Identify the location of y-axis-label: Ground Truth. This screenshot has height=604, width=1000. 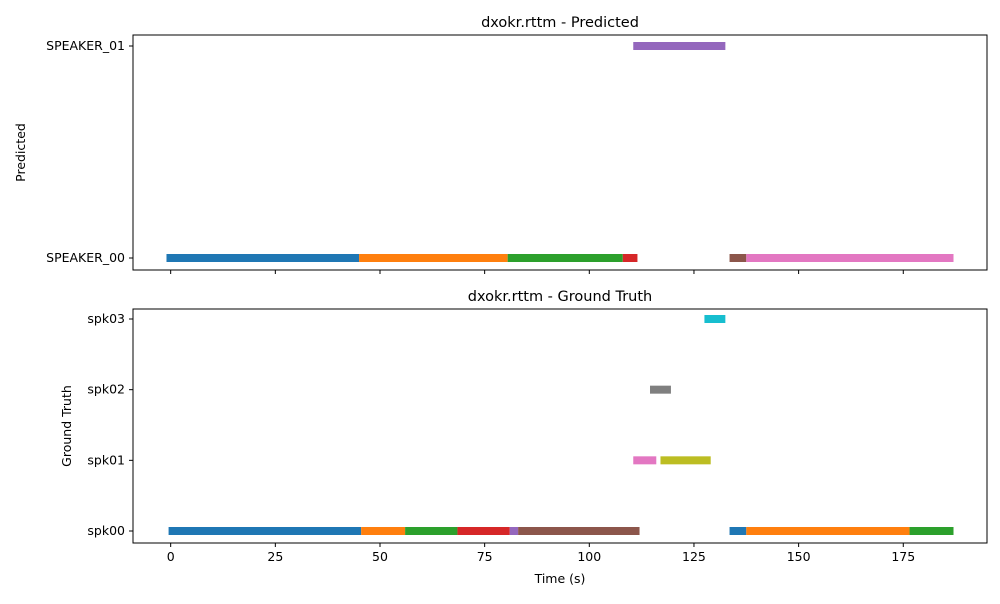
(66, 426).